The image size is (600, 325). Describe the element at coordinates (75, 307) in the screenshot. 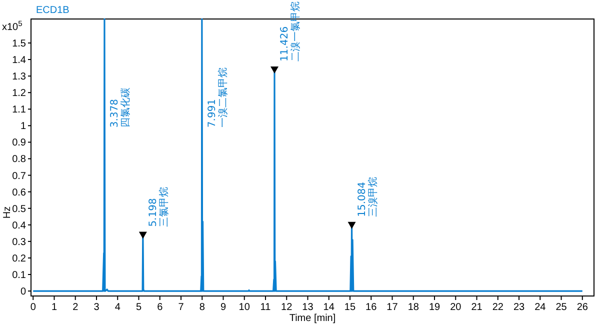

I see `x-tick-label: 2` at that location.